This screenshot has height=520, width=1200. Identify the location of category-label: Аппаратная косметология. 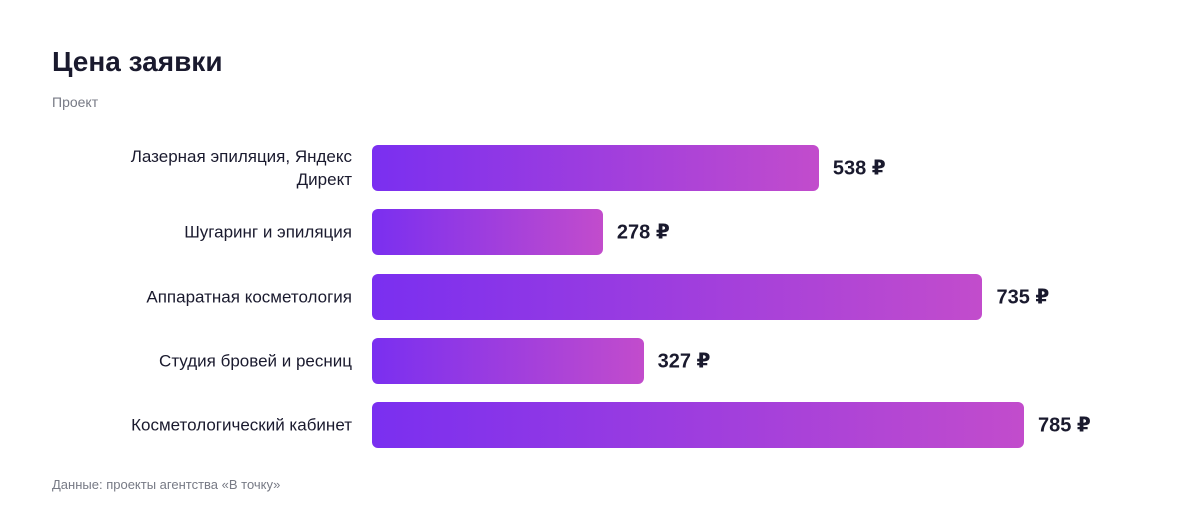
(249, 297).